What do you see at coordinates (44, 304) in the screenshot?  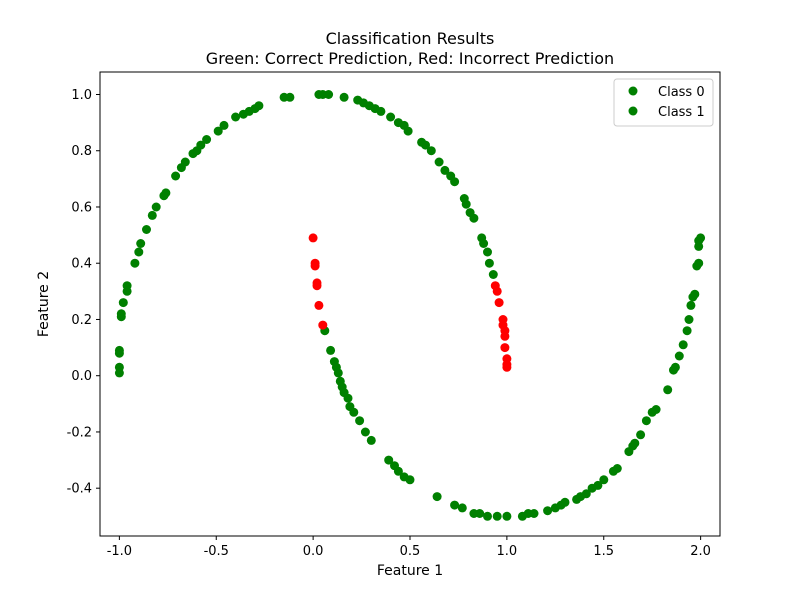 I see `y-axis-label: Feature 2` at bounding box center [44, 304].